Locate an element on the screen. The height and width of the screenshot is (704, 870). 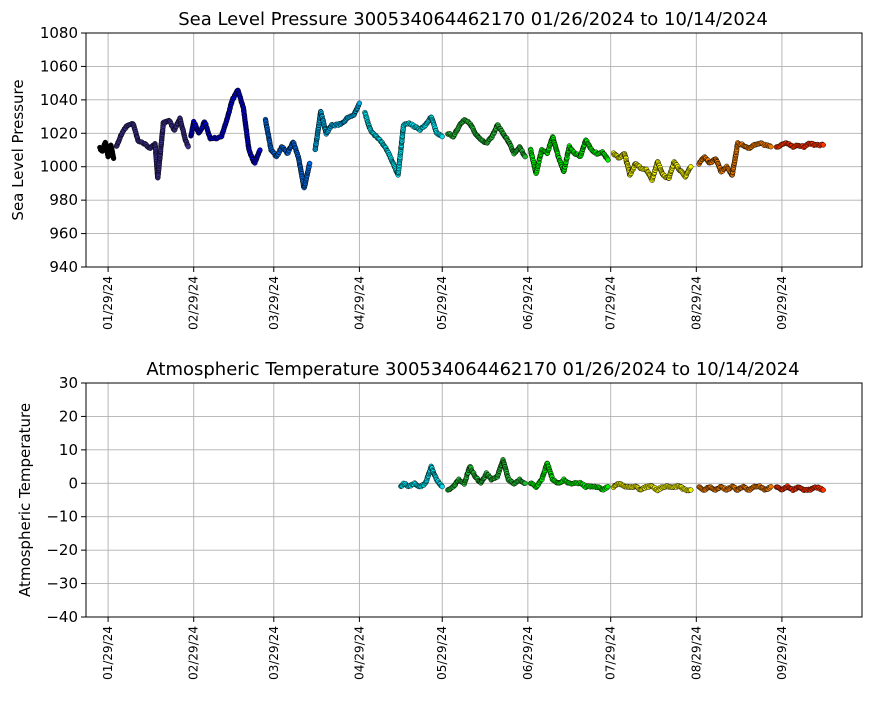
y-tick-label: 1080 is located at coordinates (59, 33).